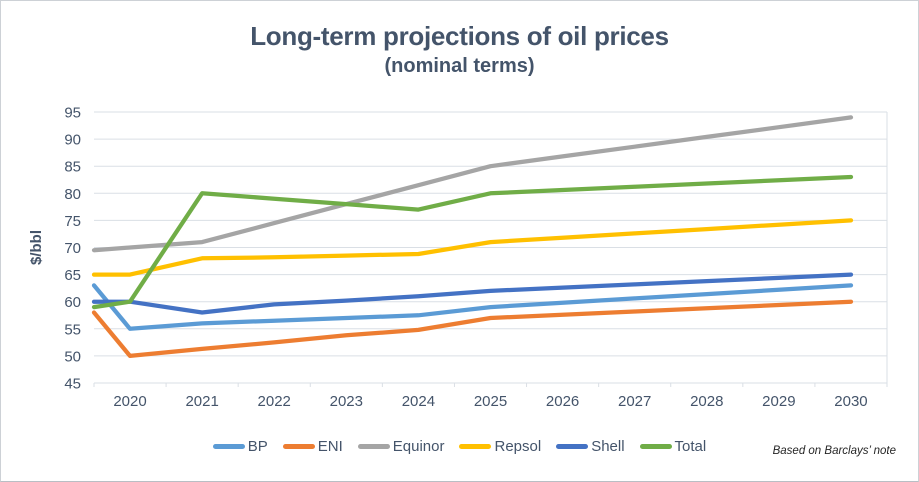 This screenshot has height=482, width=919. What do you see at coordinates (834, 451) in the screenshot?
I see `source-note: Based on Barclays’ note` at bounding box center [834, 451].